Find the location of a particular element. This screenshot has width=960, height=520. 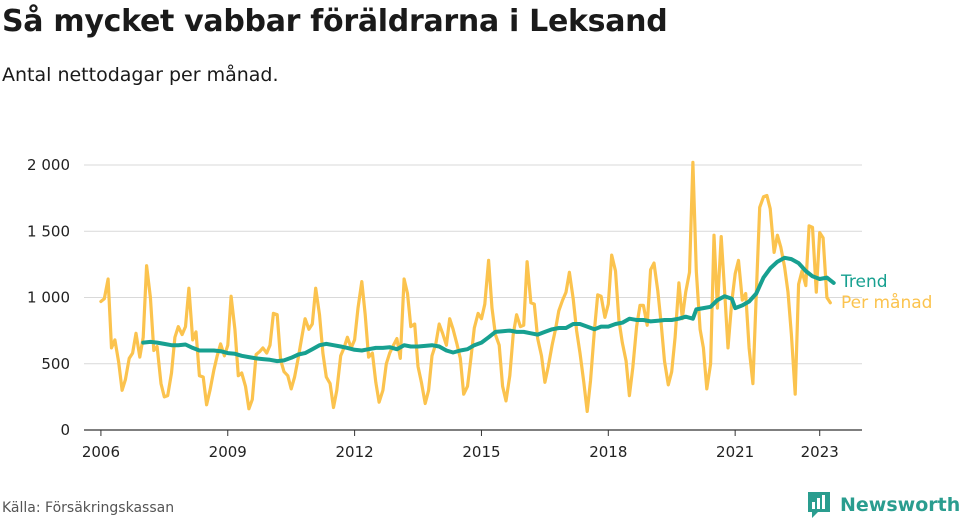

brand-name: Newsworthy is located at coordinates (900, 505).